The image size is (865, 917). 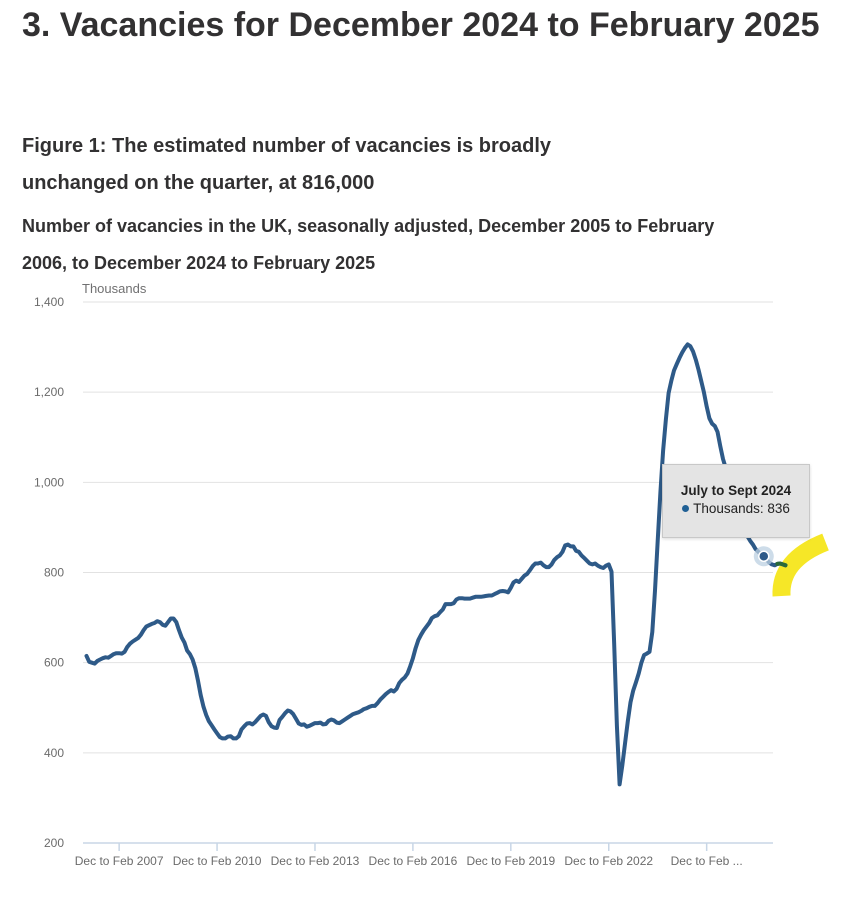 What do you see at coordinates (510, 861) in the screenshot?
I see `x-tick-label: Dec to Feb 2019` at bounding box center [510, 861].